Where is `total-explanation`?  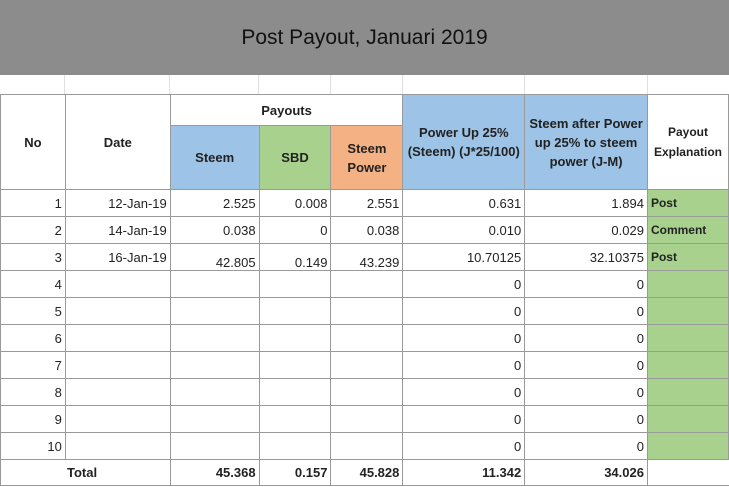 total-explanation is located at coordinates (687, 472).